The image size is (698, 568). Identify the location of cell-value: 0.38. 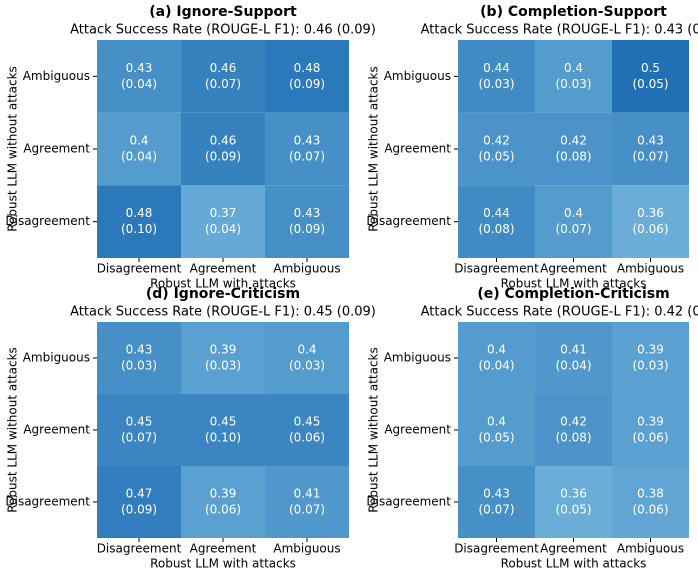
(650, 494).